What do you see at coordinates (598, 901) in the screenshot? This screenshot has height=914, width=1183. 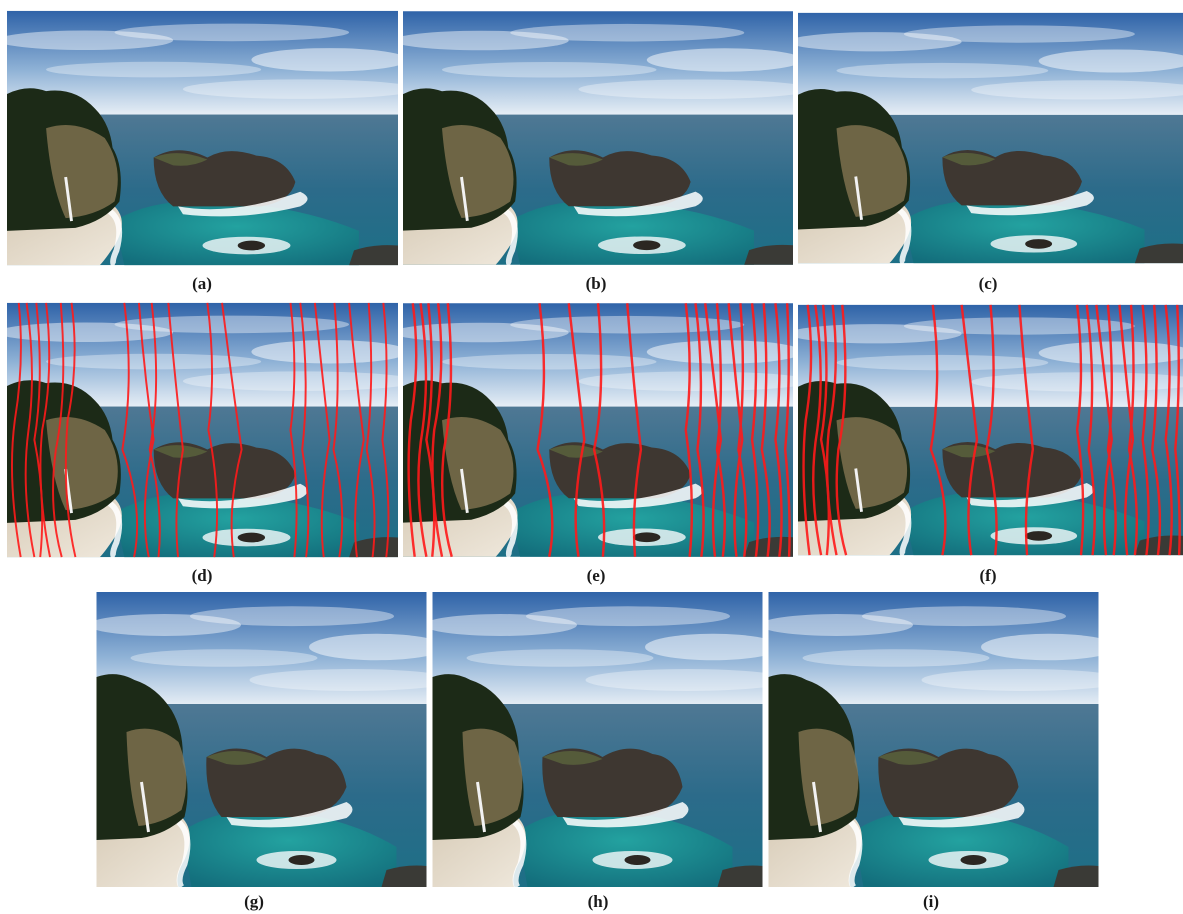 I see `panel-label-h: (h)` at bounding box center [598, 901].